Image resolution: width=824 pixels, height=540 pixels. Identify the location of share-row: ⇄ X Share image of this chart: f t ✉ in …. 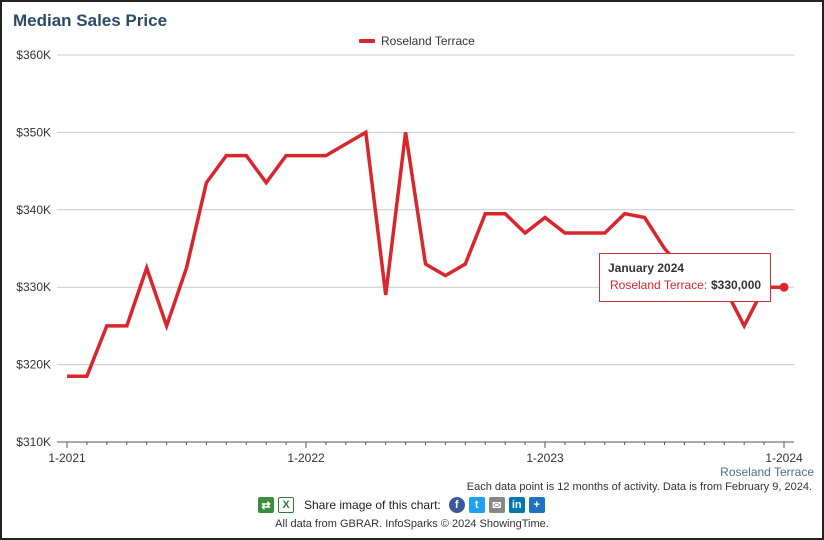
(403, 505).